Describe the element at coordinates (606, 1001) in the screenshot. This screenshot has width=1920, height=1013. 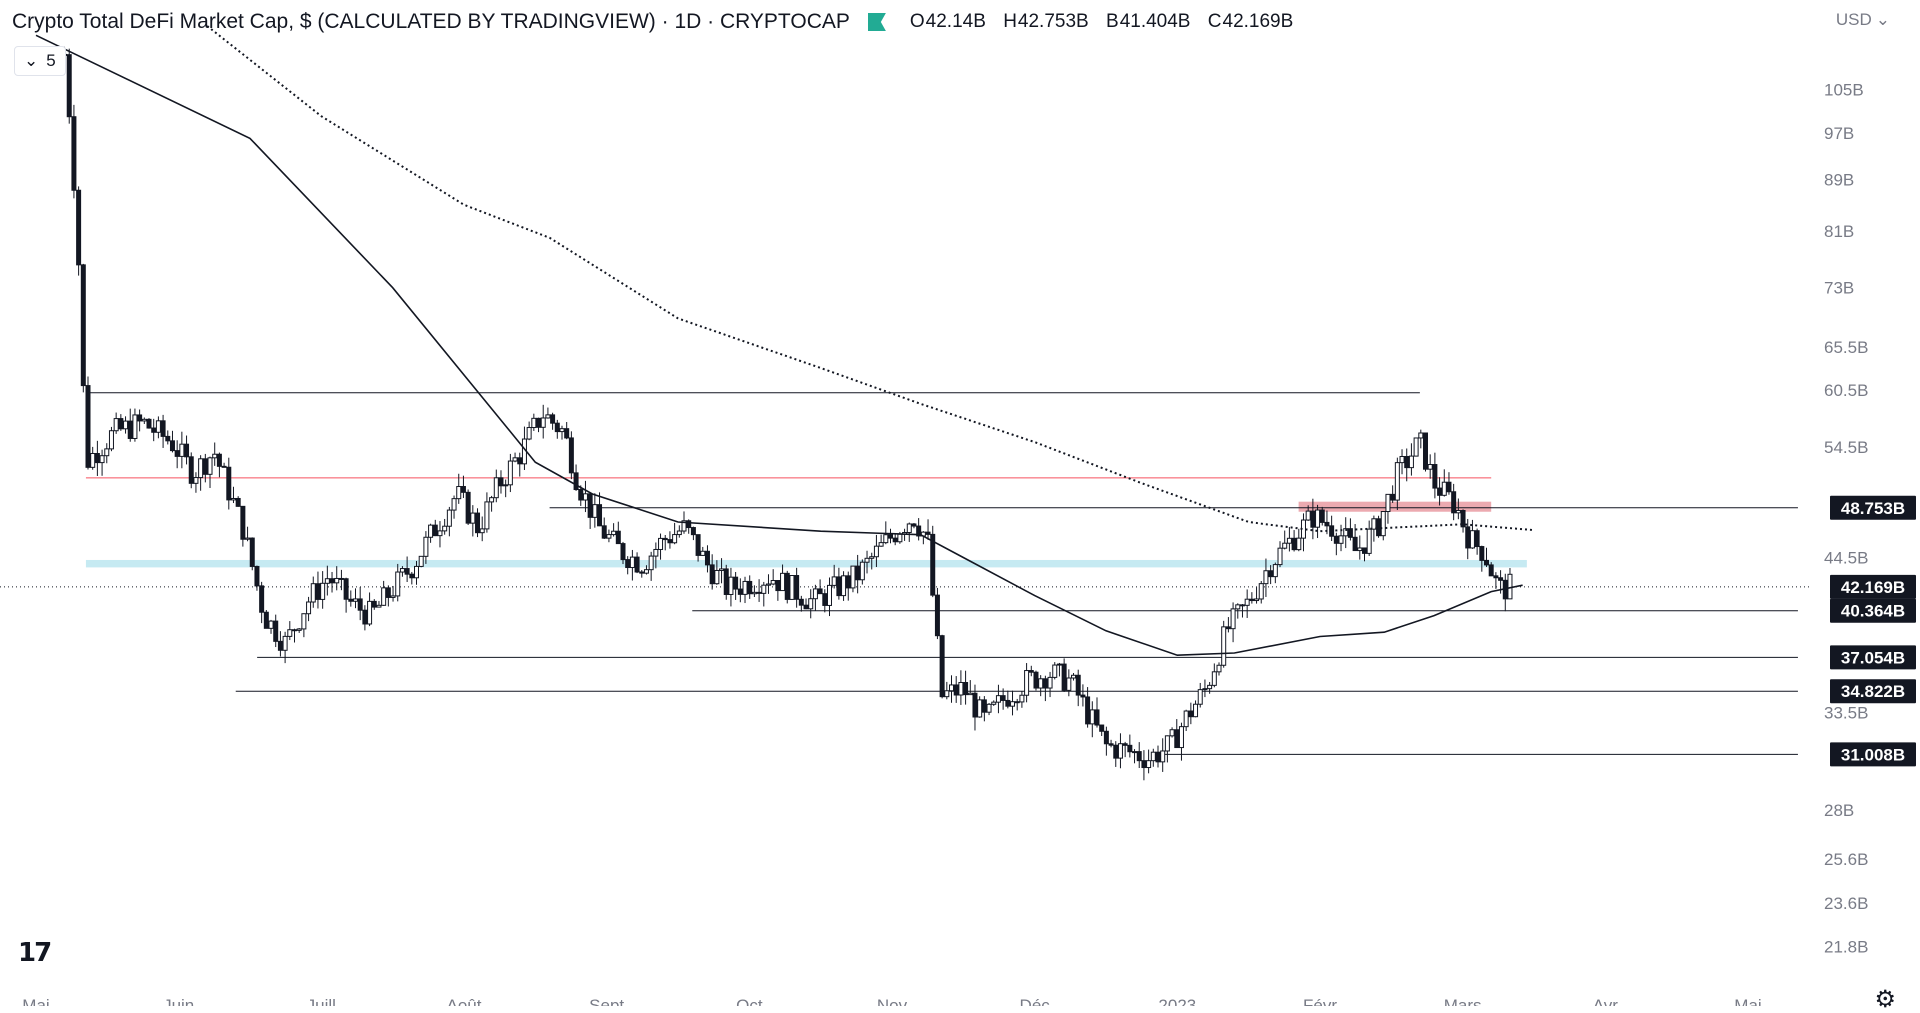
I see `x-tick-label-4: Sept` at that location.